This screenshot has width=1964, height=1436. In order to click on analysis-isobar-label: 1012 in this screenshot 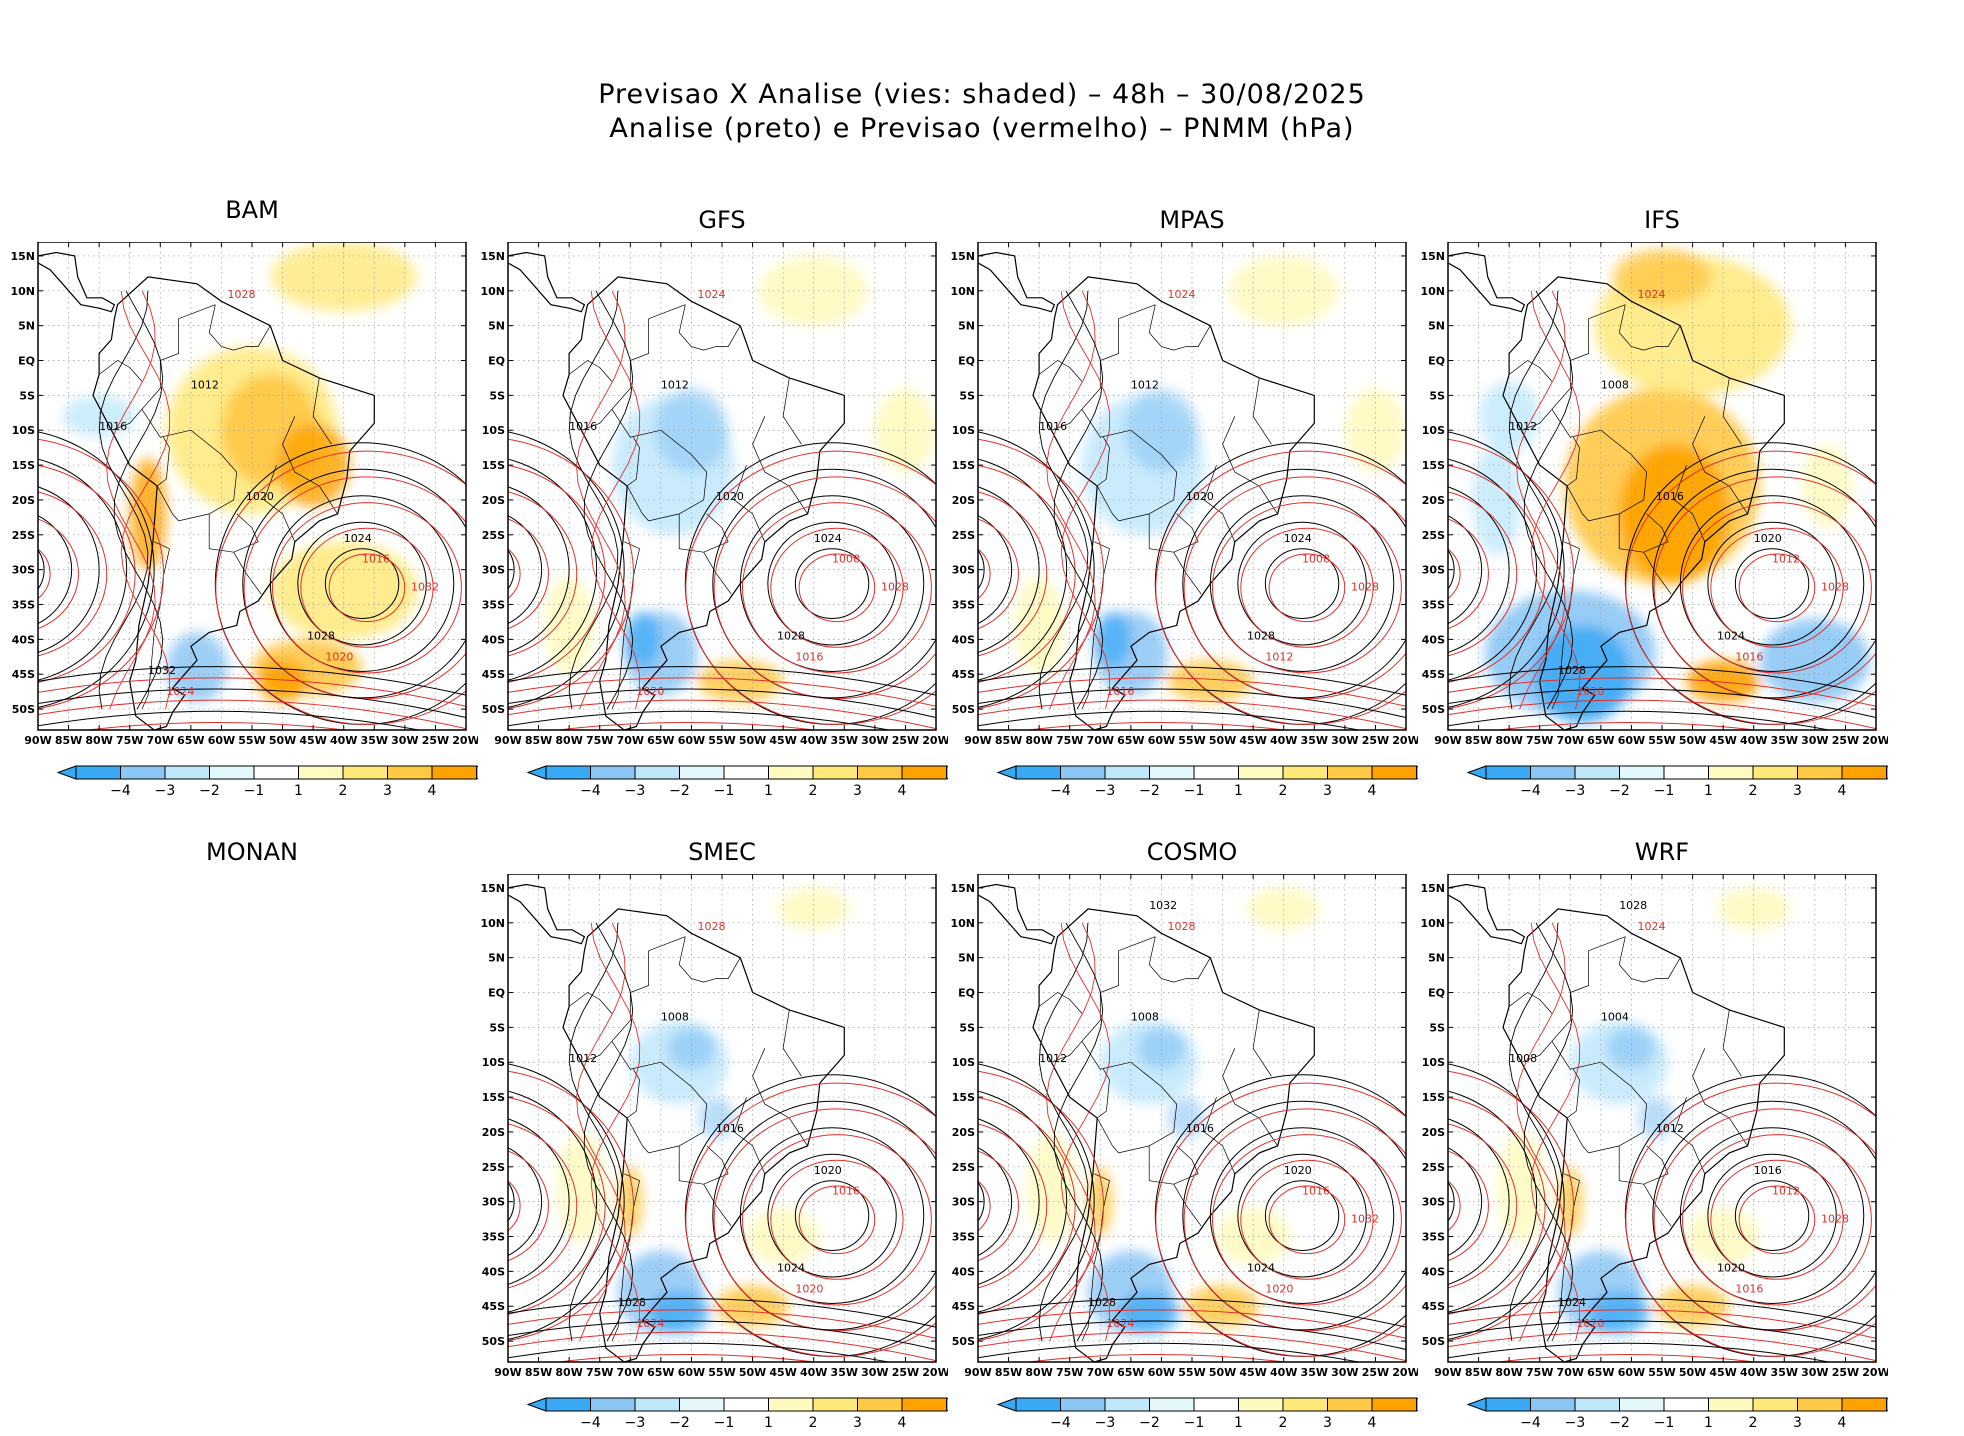, I will do `click(1145, 384)`.